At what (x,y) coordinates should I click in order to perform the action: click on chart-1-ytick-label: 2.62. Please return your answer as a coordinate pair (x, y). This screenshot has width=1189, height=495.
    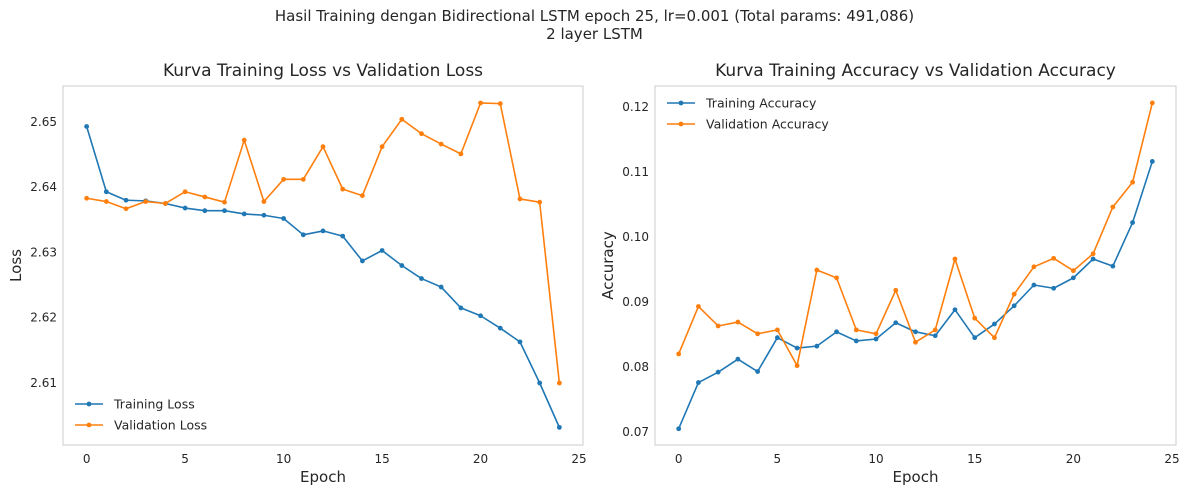
    Looking at the image, I should click on (43, 318).